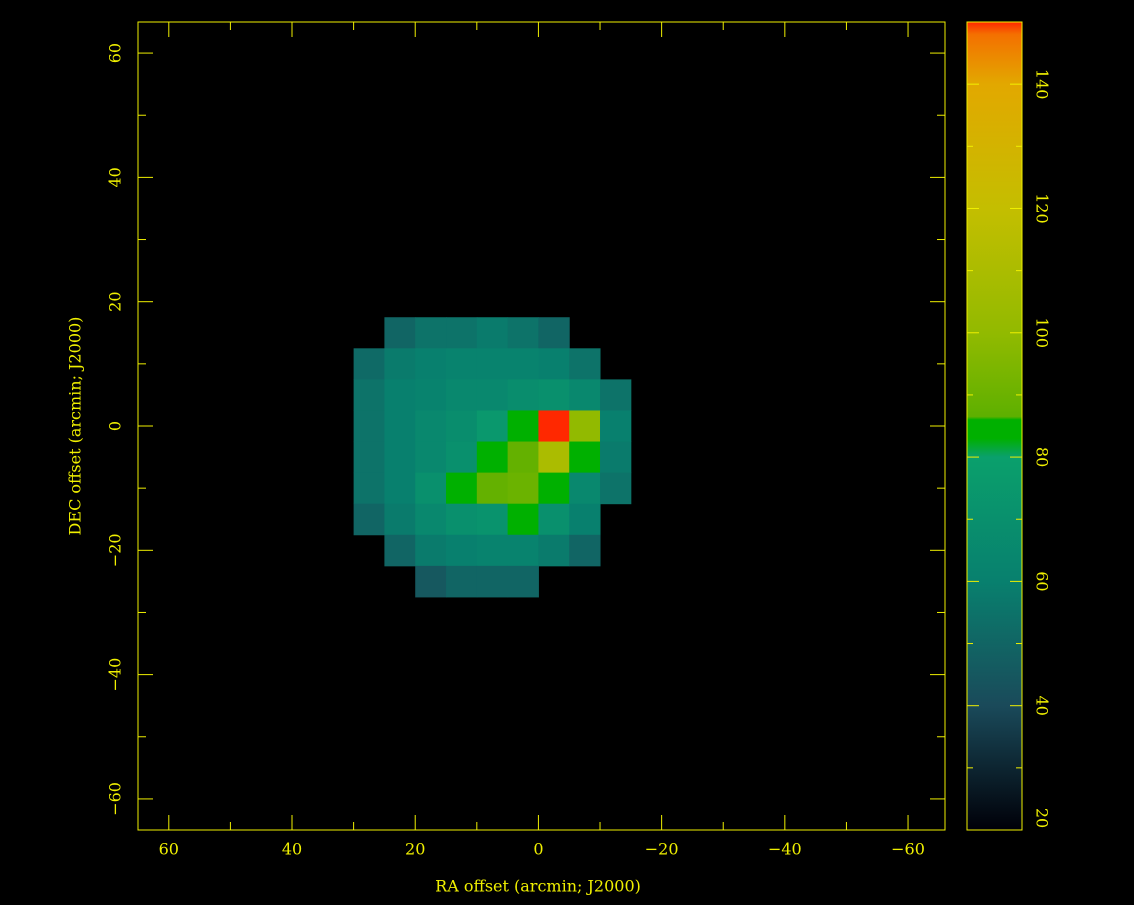 This screenshot has height=905, width=1134. Describe the element at coordinates (1042, 818) in the screenshot. I see `colorbar-tick-label: 20` at that location.